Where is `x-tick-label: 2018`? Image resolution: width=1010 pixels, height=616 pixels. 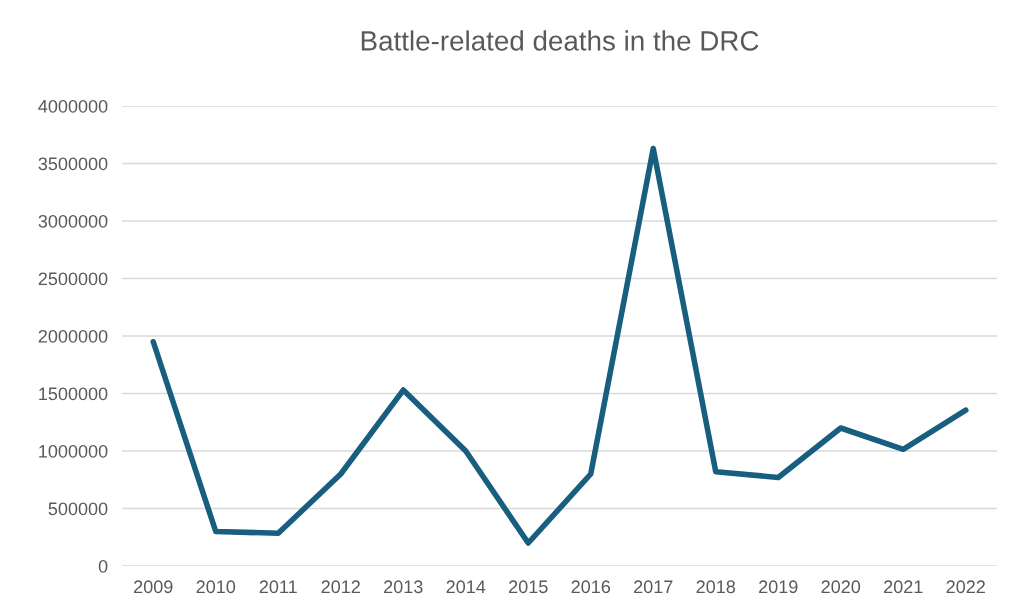 x-tick-label: 2018 is located at coordinates (716, 587).